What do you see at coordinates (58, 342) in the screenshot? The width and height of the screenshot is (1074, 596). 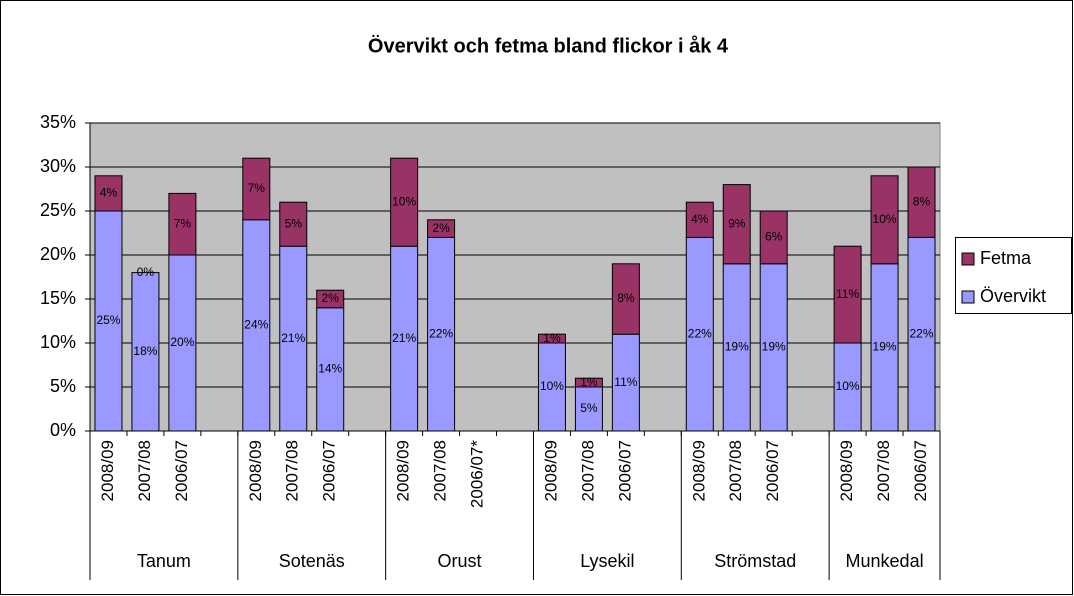 I see `y-tick-label: 10%` at bounding box center [58, 342].